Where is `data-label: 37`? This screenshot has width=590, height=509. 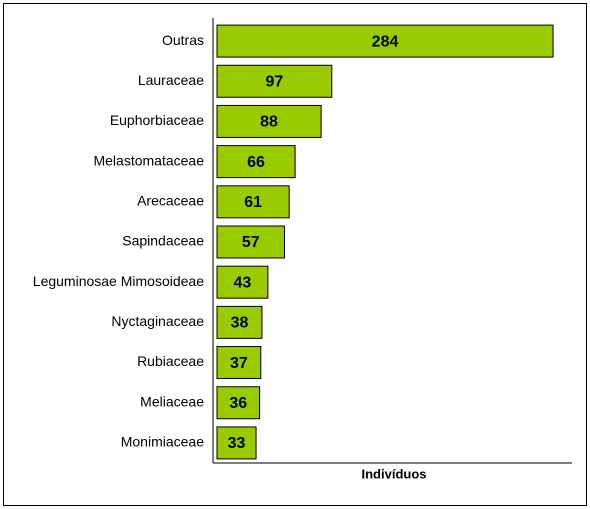 data-label: 37 is located at coordinates (239, 363).